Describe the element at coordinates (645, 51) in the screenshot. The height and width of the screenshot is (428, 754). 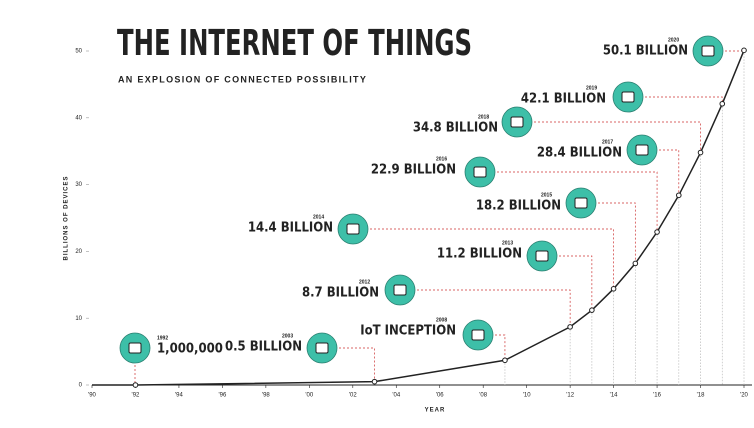
I see `annotation-label: 50.1 BILLION` at that location.